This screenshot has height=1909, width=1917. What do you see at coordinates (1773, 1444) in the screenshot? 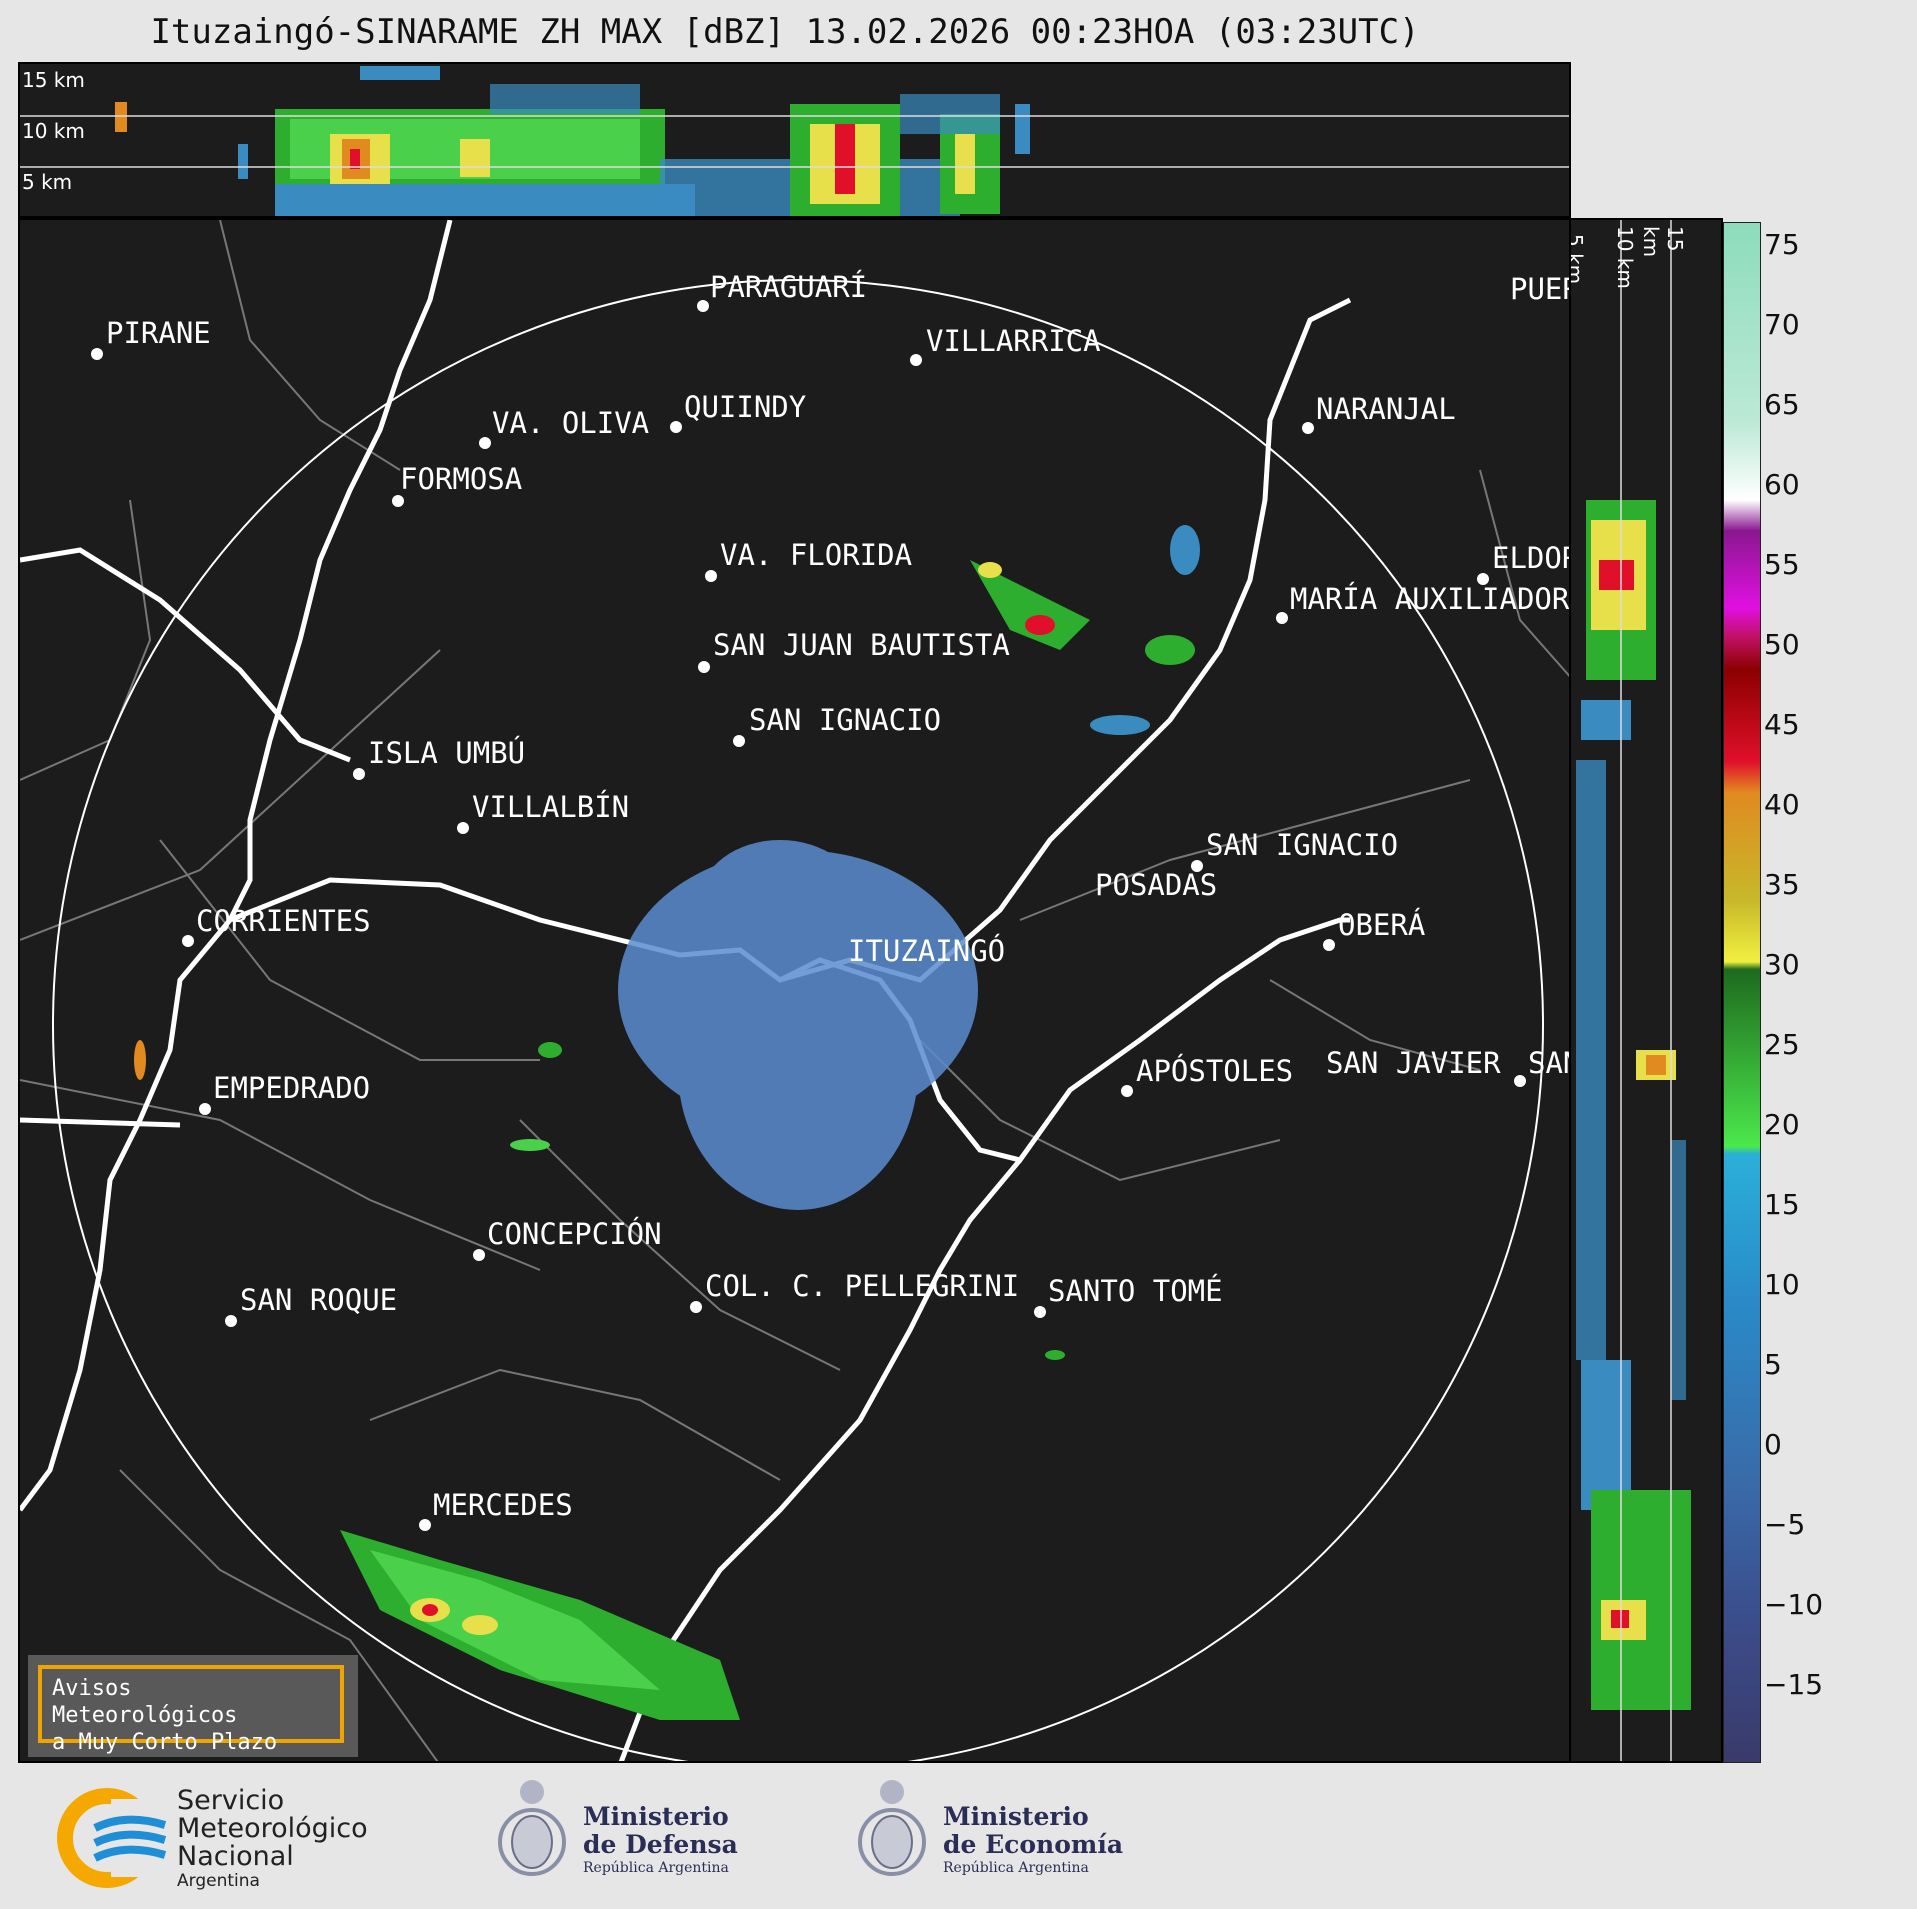
I see `colorbar-tick: 0` at bounding box center [1773, 1444].